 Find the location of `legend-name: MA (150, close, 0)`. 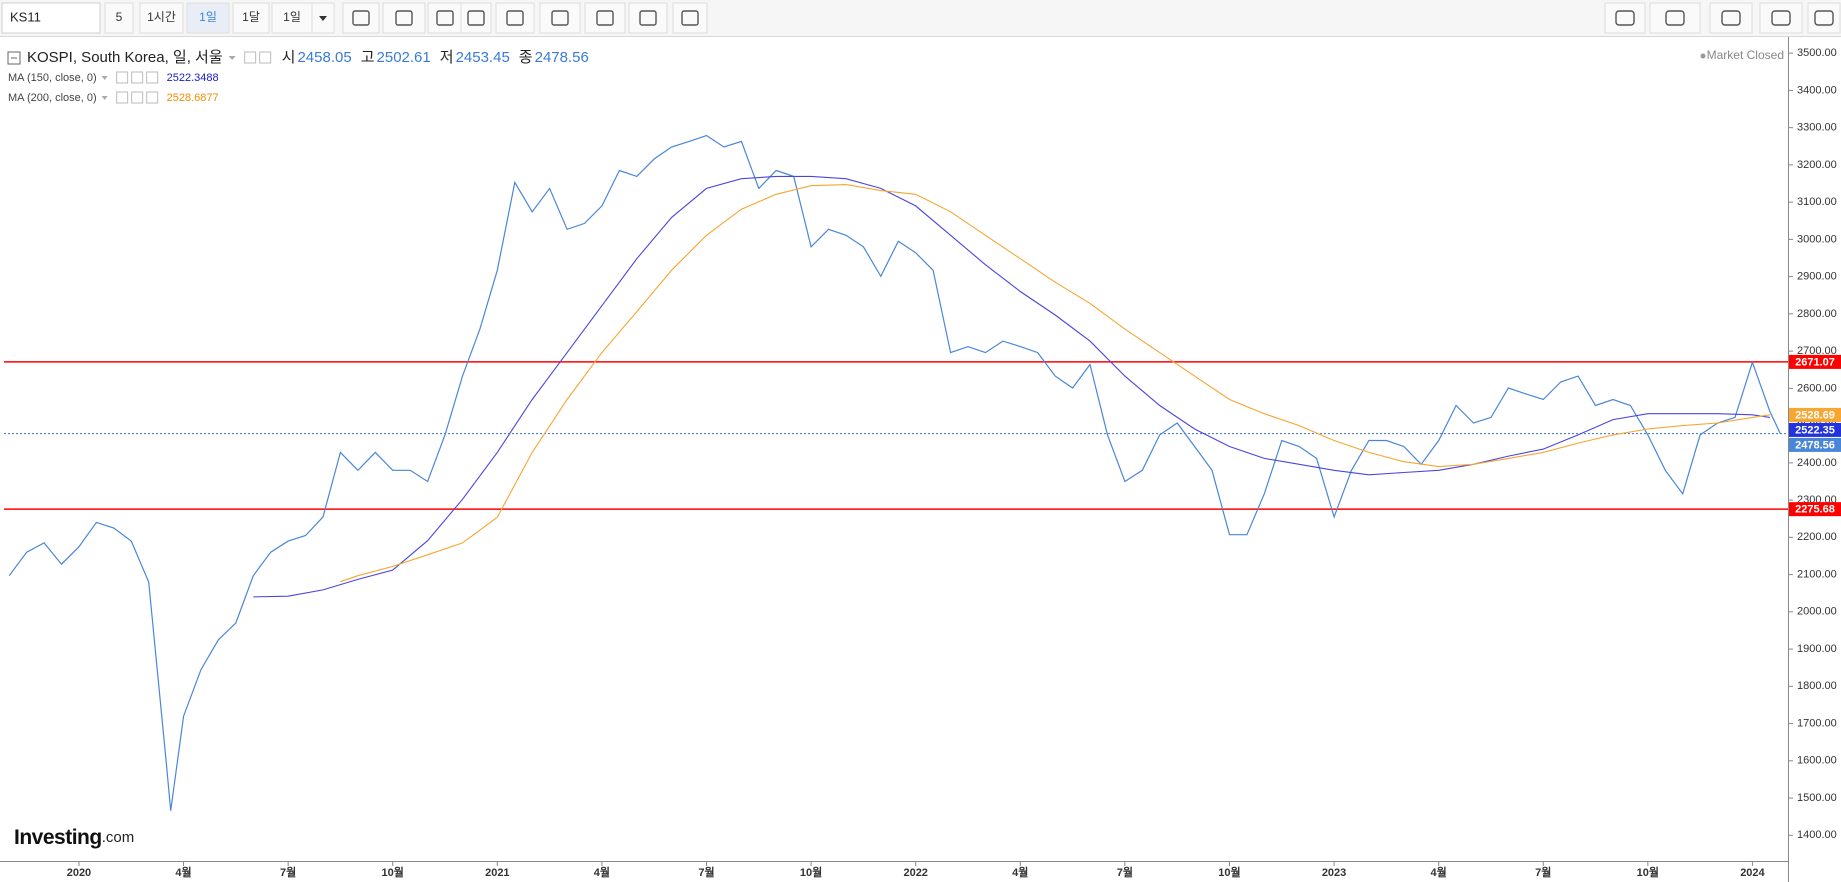

legend-name: MA (150, close, 0) is located at coordinates (52, 78).